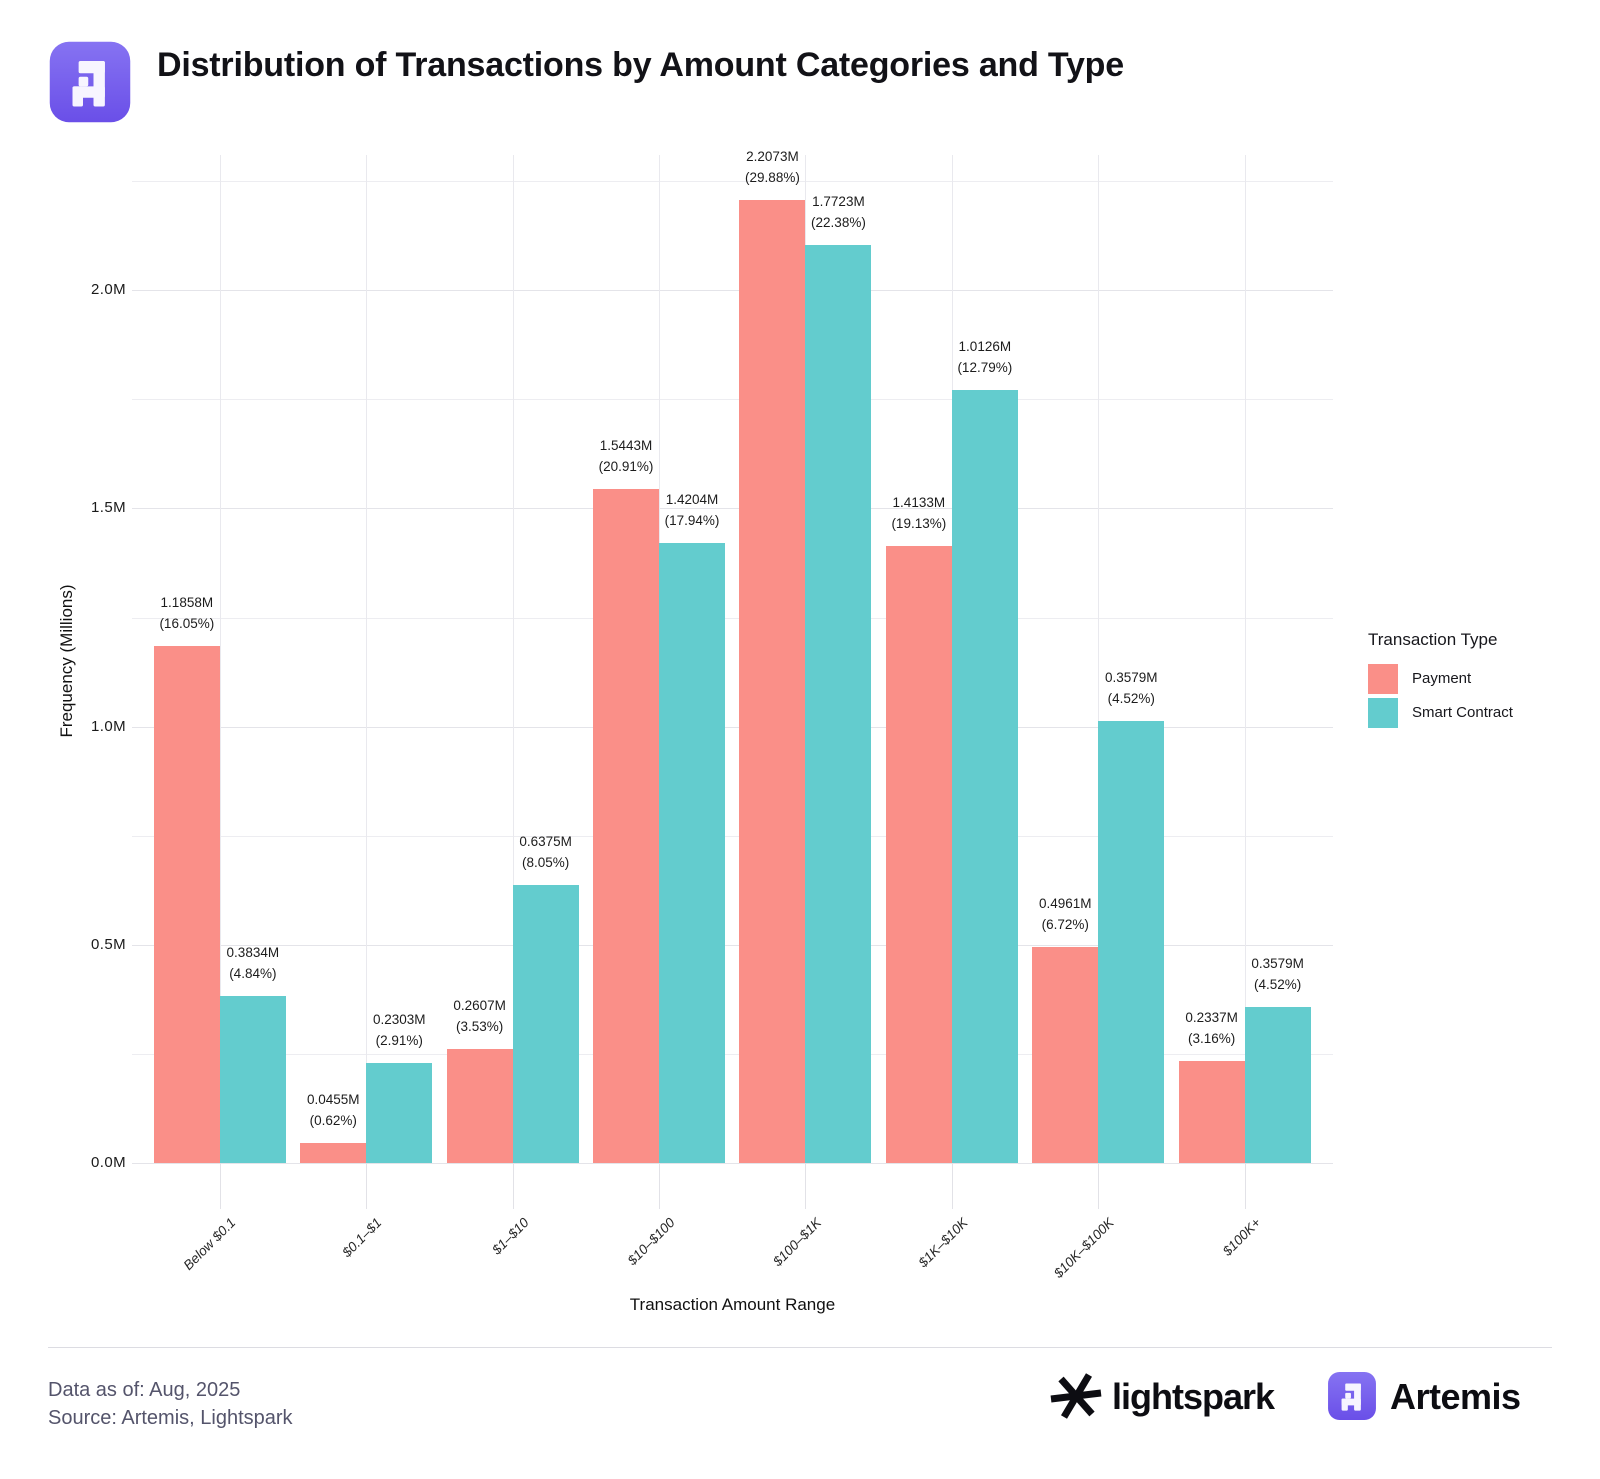 The width and height of the screenshot is (1600, 1479). I want to click on artemis-wordmark: Artemis, so click(1455, 1396).